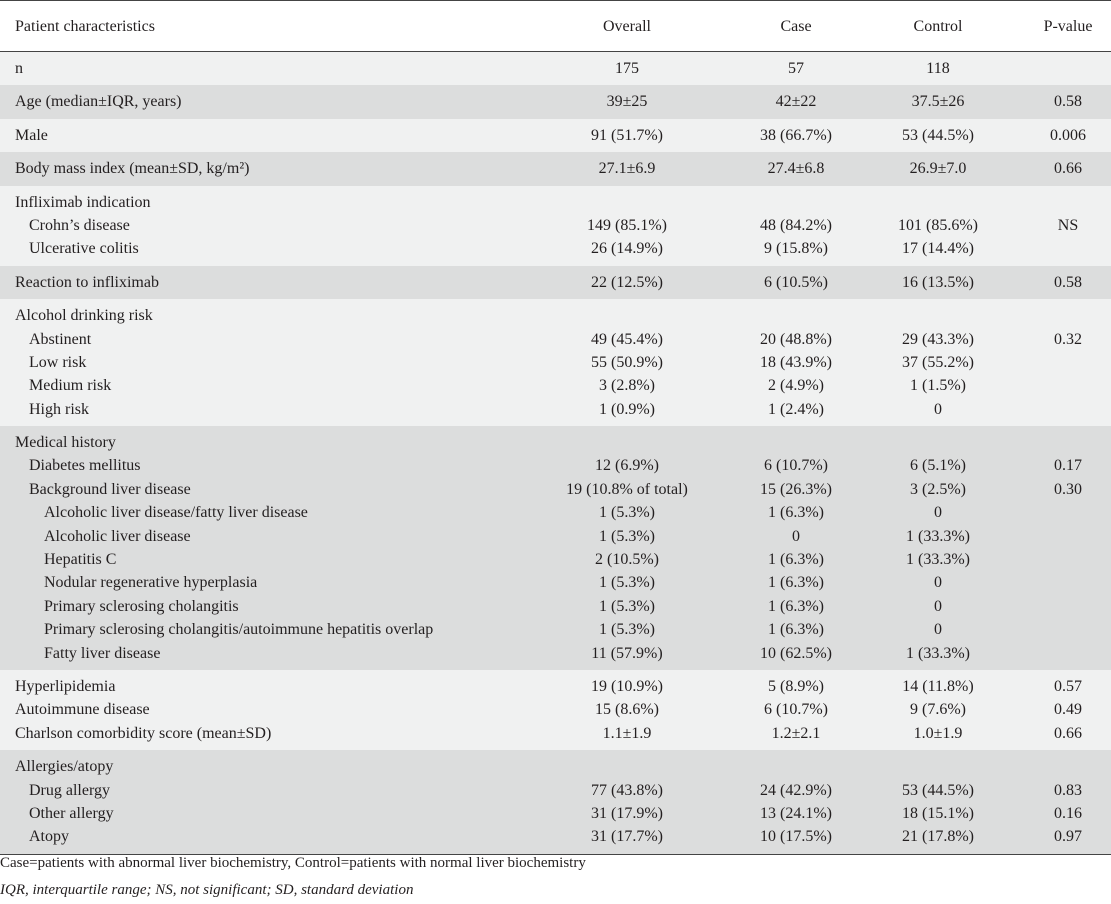  What do you see at coordinates (627, 733) in the screenshot?
I see `cell-overall: 1.1±1.9` at bounding box center [627, 733].